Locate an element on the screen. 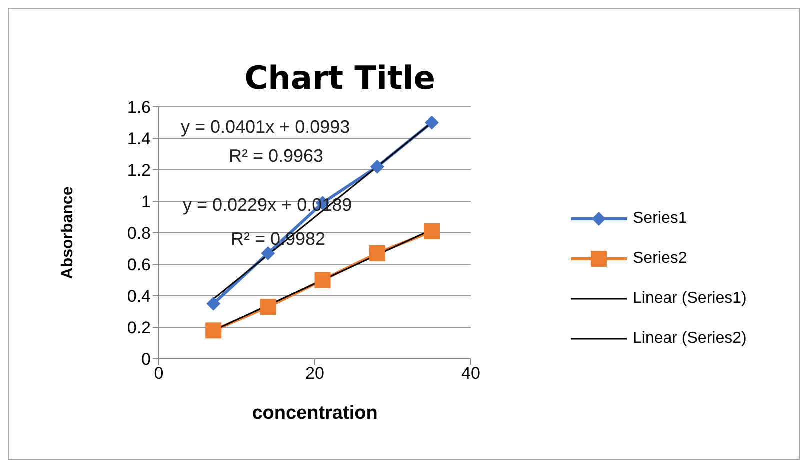 The image size is (810, 464). y-tick-label: 0.4 is located at coordinates (139, 296).